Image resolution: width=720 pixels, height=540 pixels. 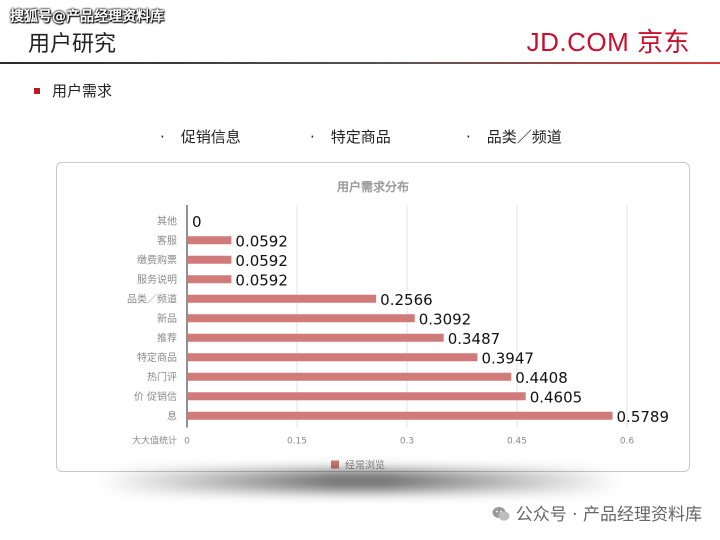 I want to click on category-label: 推荐, so click(x=167, y=337).